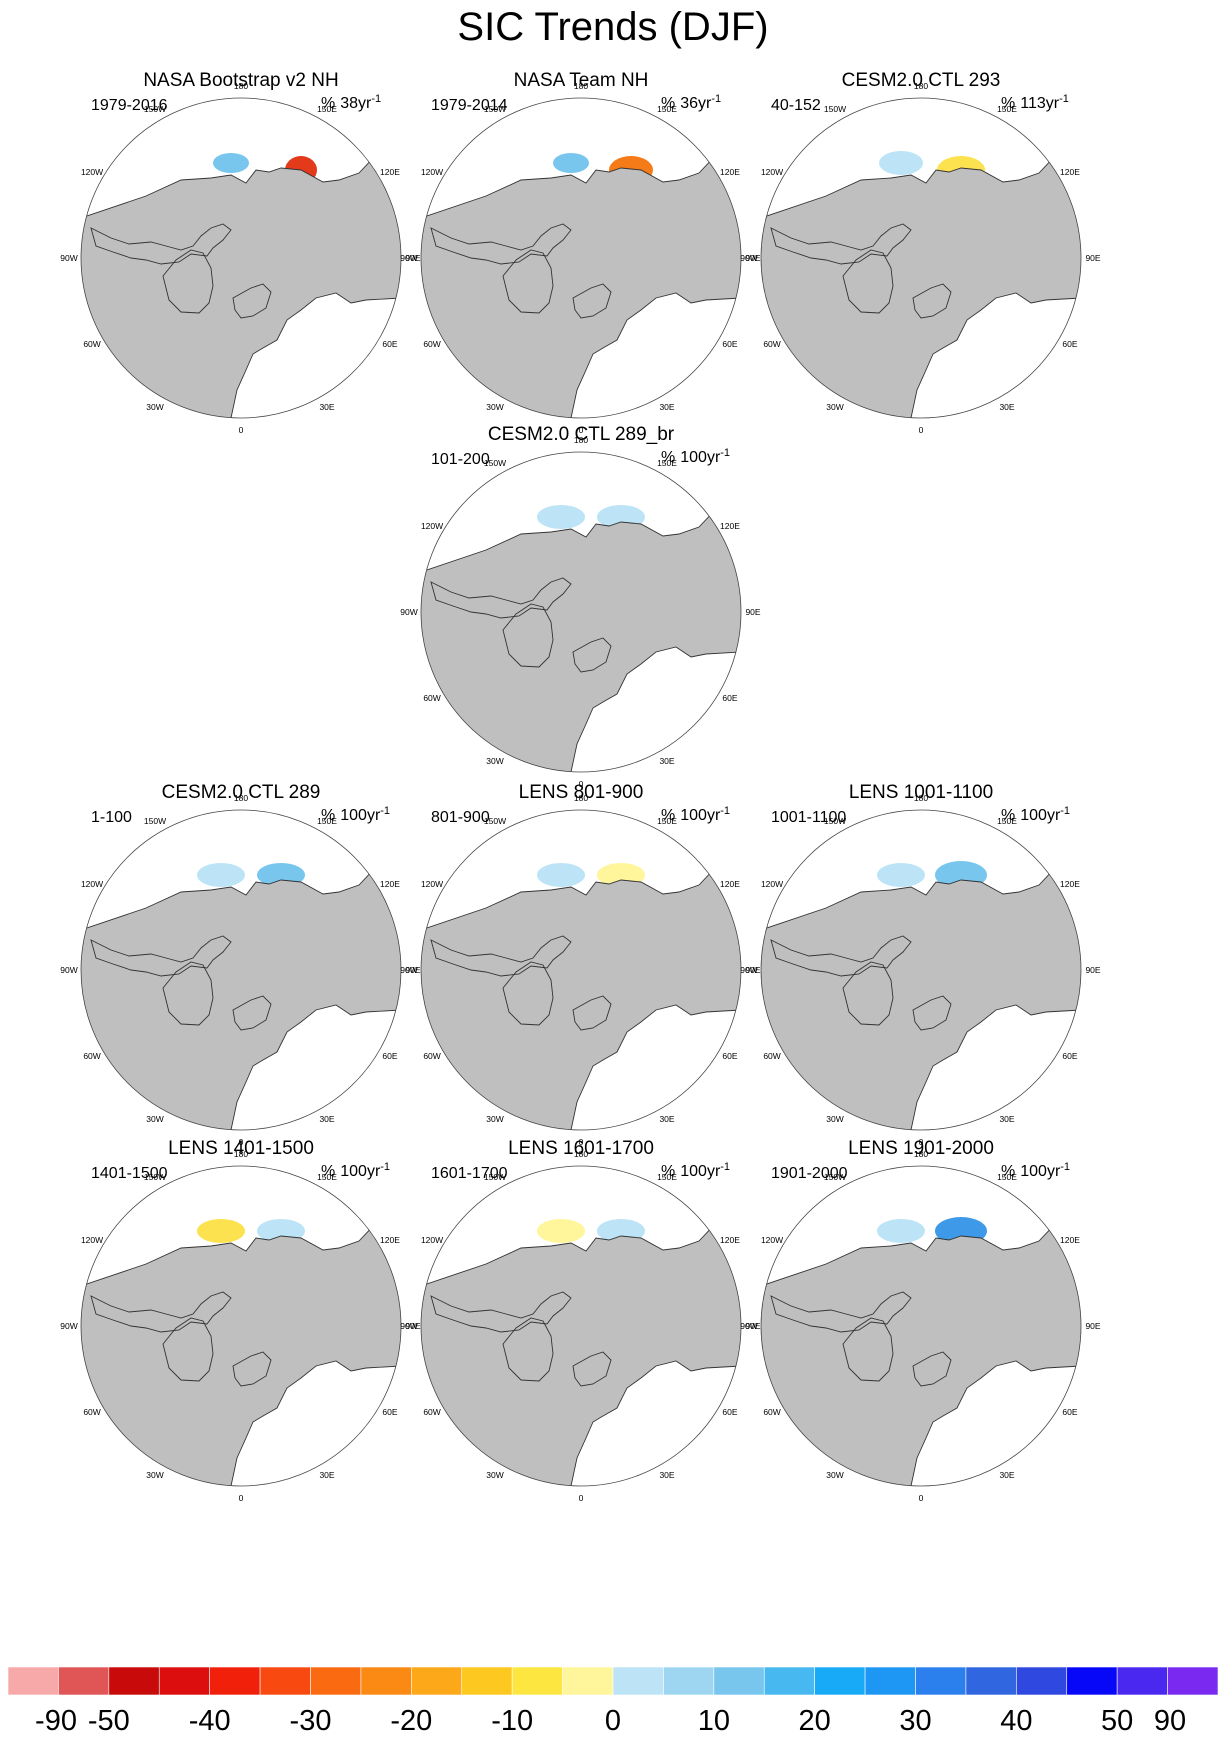  I want to click on colorbar-label: -40, so click(210, 1721).